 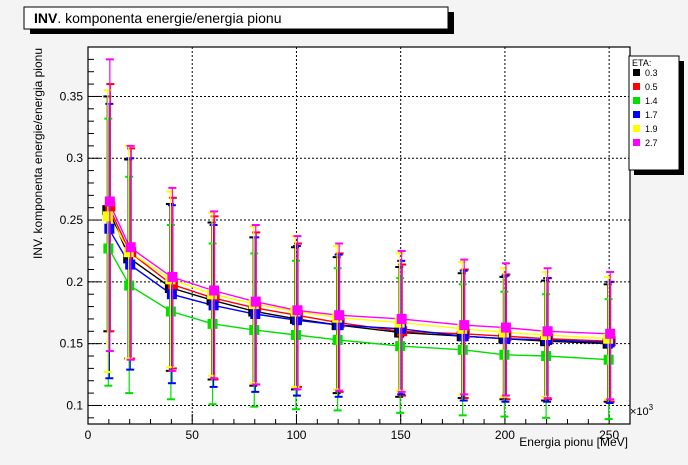 I want to click on x-tick-label-1: 50, so click(x=193, y=435).